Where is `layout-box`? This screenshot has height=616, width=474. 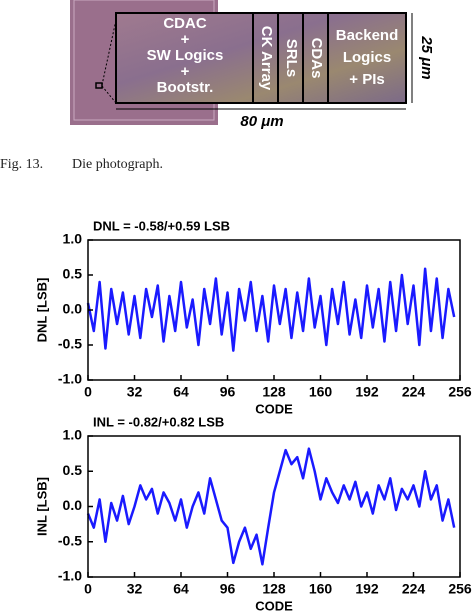 layout-box is located at coordinates (261, 58).